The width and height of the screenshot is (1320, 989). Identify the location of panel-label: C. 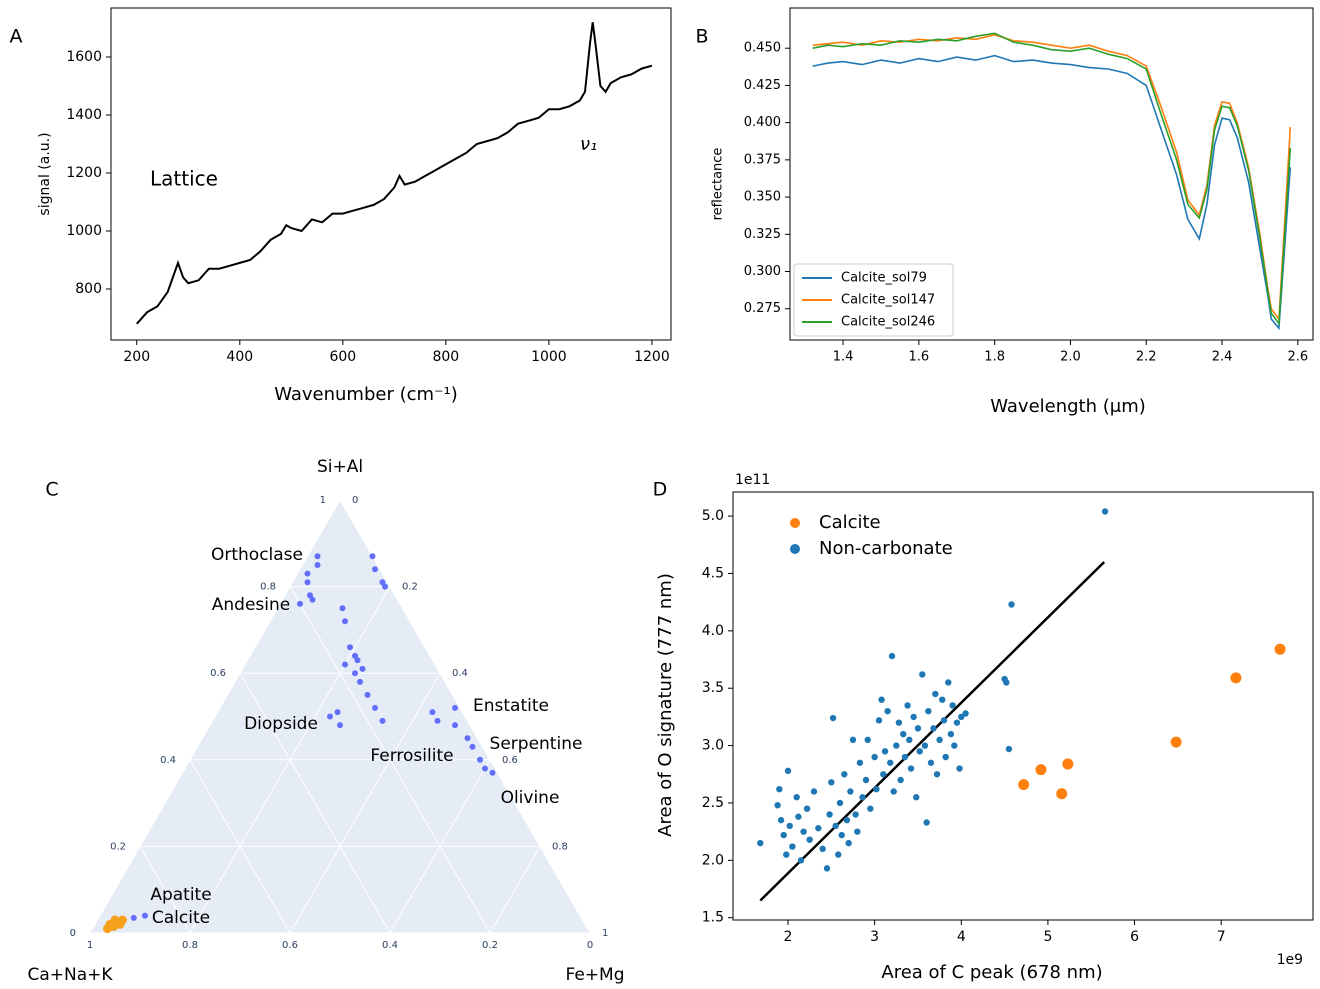
(51, 490).